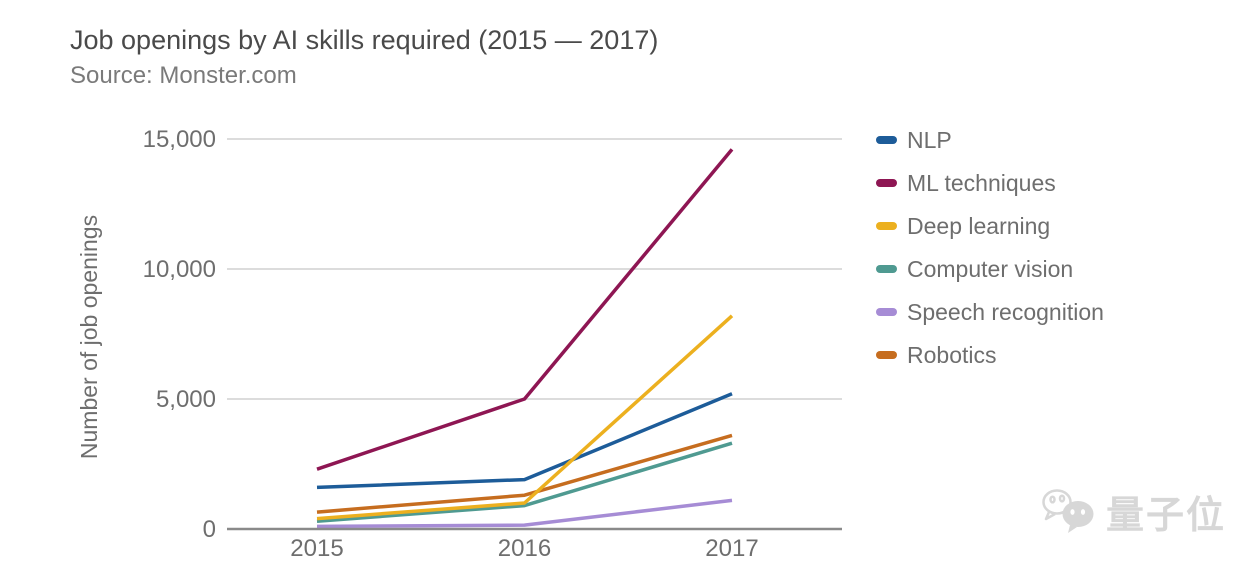  Describe the element at coordinates (179, 269) in the screenshot. I see `y-tick-label: 10,000` at that location.